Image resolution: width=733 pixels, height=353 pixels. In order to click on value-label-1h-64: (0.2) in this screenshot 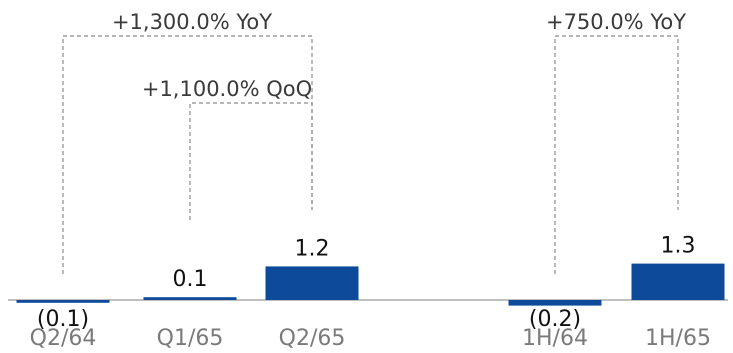, I will do `click(555, 319)`.